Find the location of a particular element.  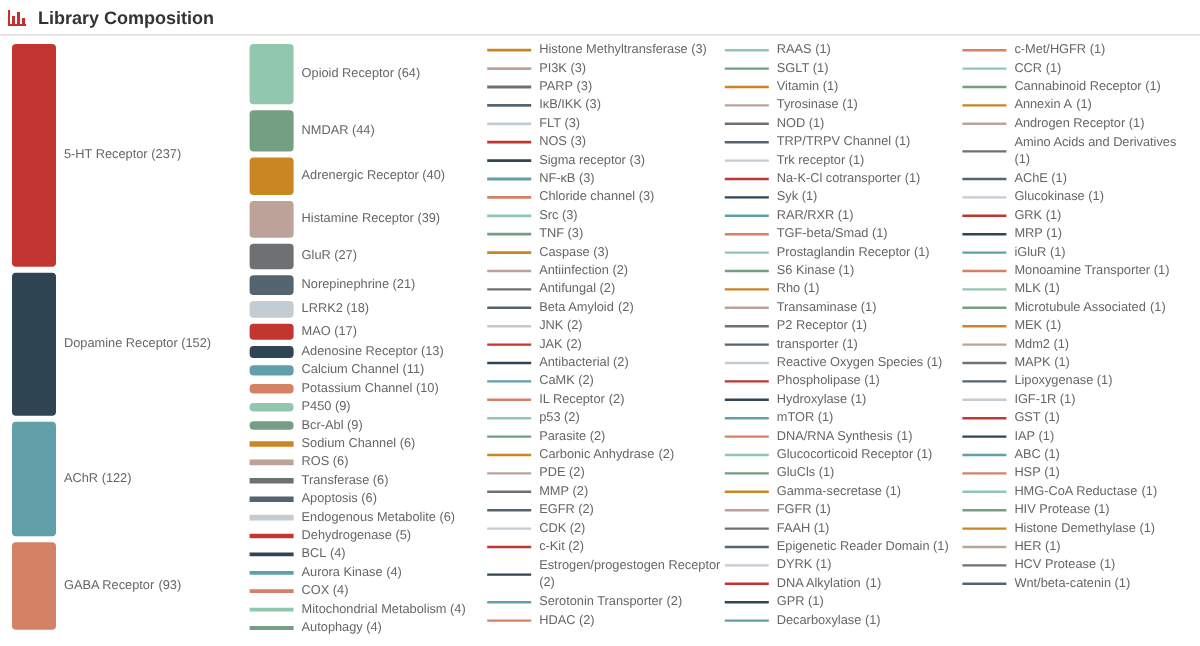

text: Library Composition is located at coordinates (126, 17).